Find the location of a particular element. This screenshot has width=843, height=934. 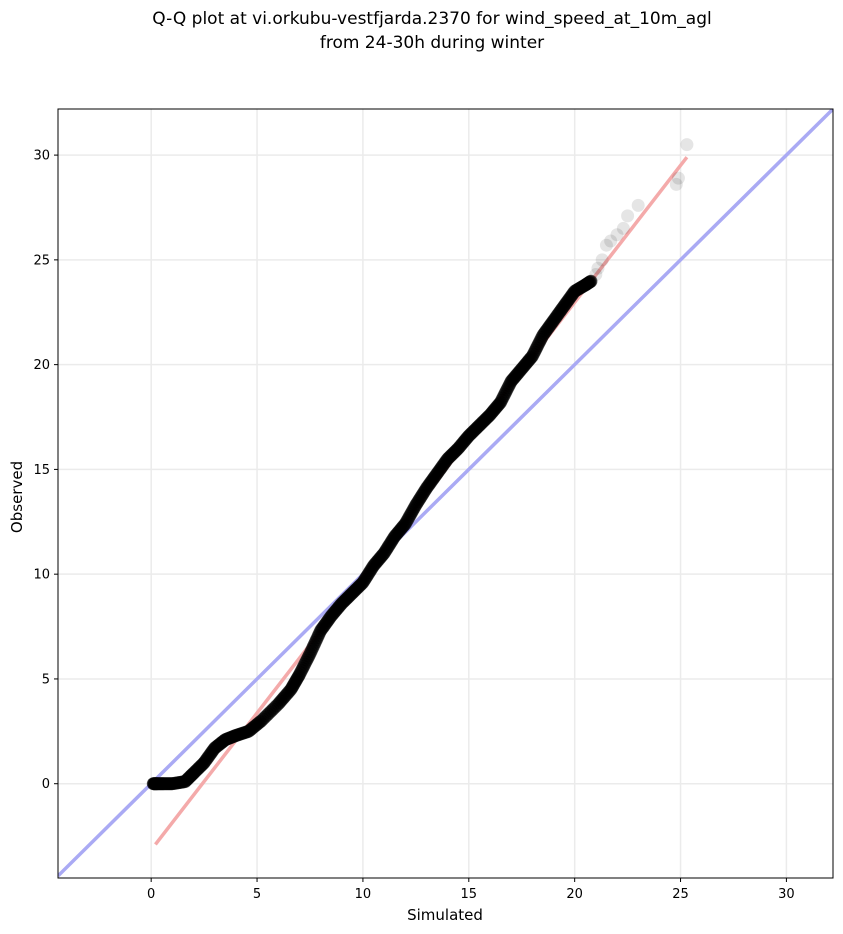

x-tick-label: 10 is located at coordinates (363, 894).